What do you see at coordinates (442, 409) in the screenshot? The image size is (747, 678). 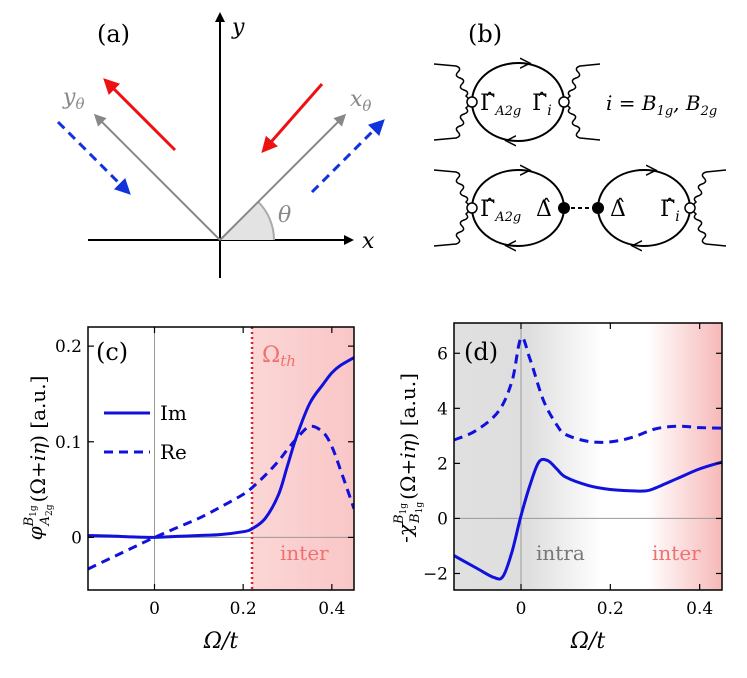 I see `y-tick-label: 4` at bounding box center [442, 409].